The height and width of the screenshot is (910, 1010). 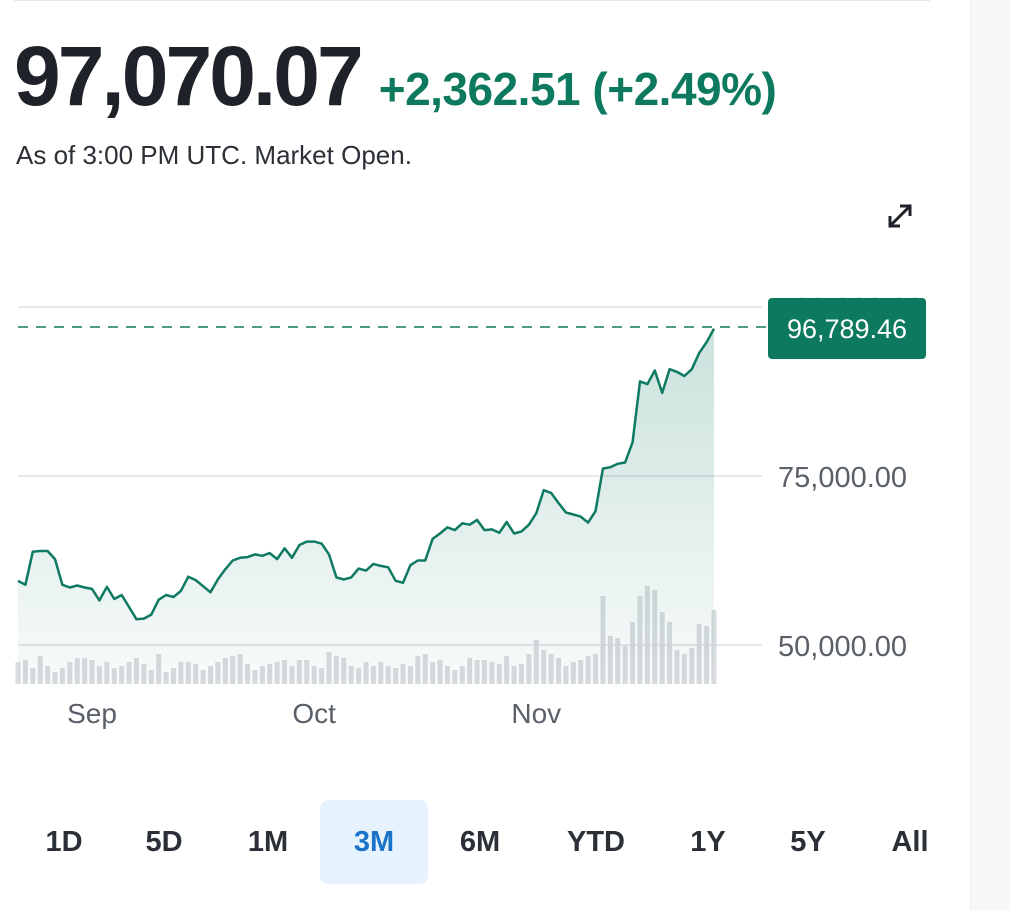 What do you see at coordinates (990, 455) in the screenshot?
I see `side-panel-edge` at bounding box center [990, 455].